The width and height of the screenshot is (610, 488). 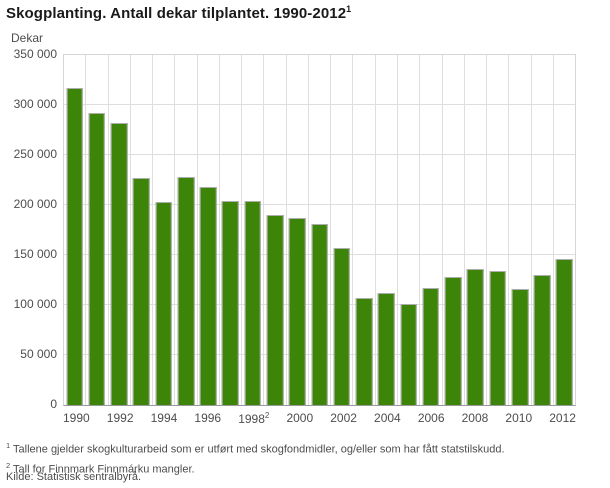 What do you see at coordinates (562, 418) in the screenshot?
I see `x-axis-tick-label: 2012` at bounding box center [562, 418].